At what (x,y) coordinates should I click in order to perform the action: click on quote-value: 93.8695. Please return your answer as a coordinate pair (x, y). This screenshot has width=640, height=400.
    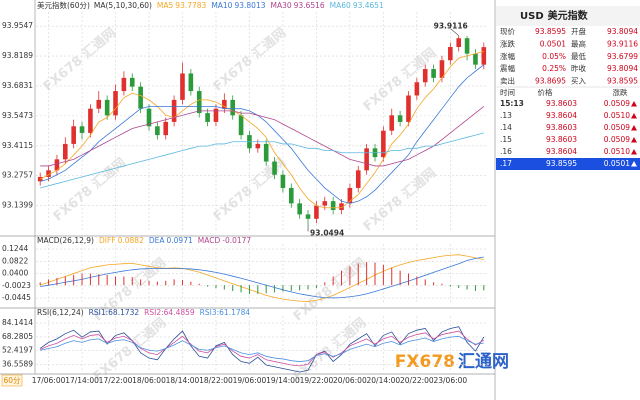
    Looking at the image, I should click on (550, 81).